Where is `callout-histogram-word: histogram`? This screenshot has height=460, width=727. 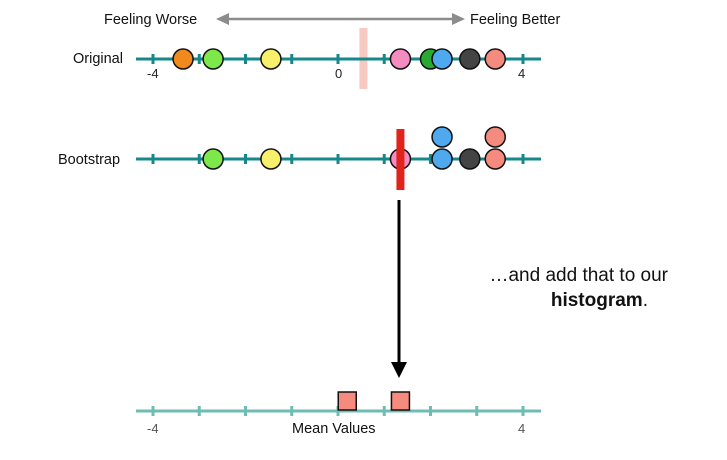
callout-histogram-word: histogram is located at coordinates (597, 300).